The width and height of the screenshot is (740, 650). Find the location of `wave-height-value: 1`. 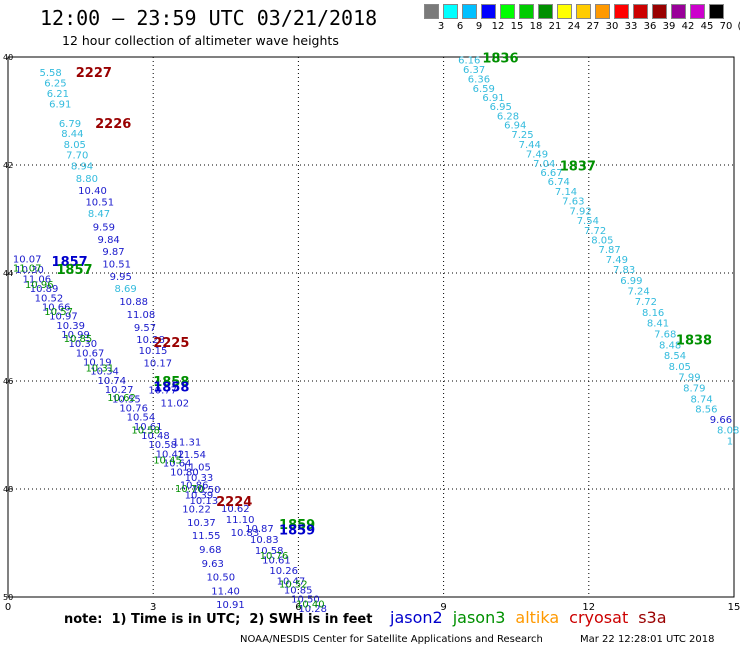

wave-height-value: 1 is located at coordinates (730, 441).